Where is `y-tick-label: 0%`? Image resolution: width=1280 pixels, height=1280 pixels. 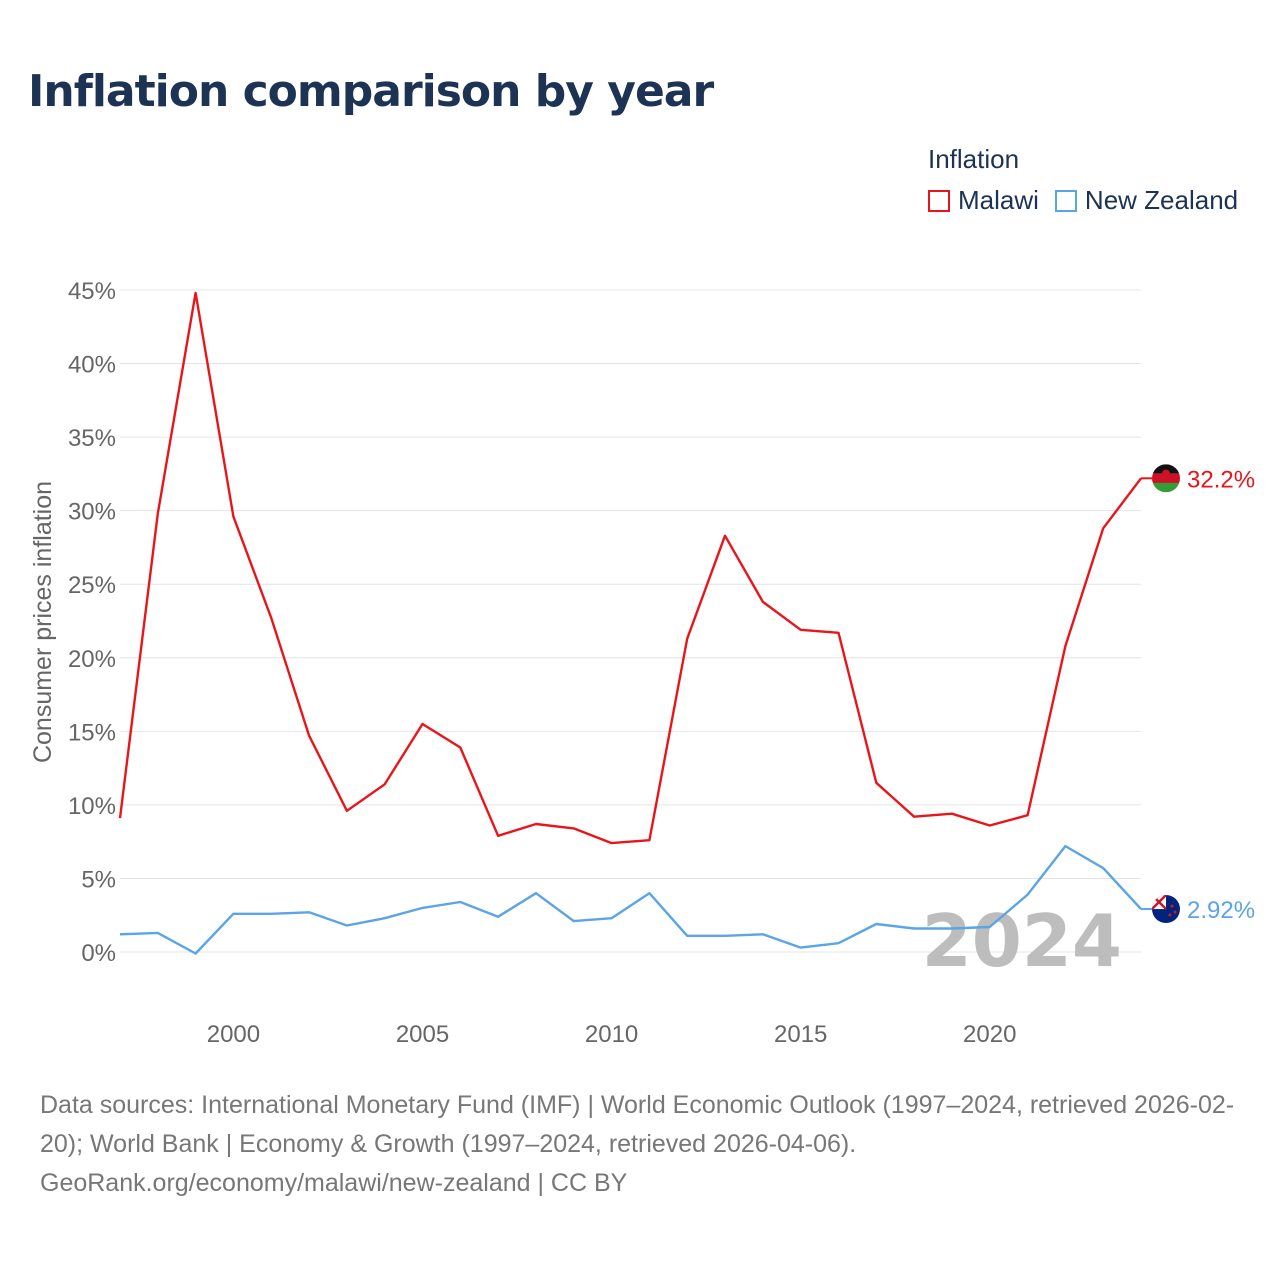 y-tick-label: 0% is located at coordinates (98, 953).